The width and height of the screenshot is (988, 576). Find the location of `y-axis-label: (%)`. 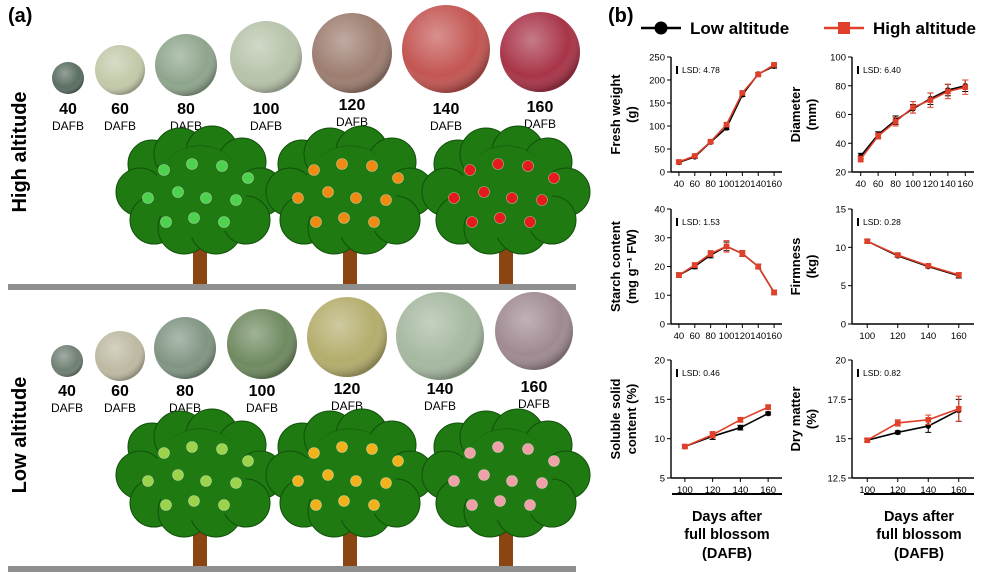

y-axis-label: (%) is located at coordinates (811, 419).